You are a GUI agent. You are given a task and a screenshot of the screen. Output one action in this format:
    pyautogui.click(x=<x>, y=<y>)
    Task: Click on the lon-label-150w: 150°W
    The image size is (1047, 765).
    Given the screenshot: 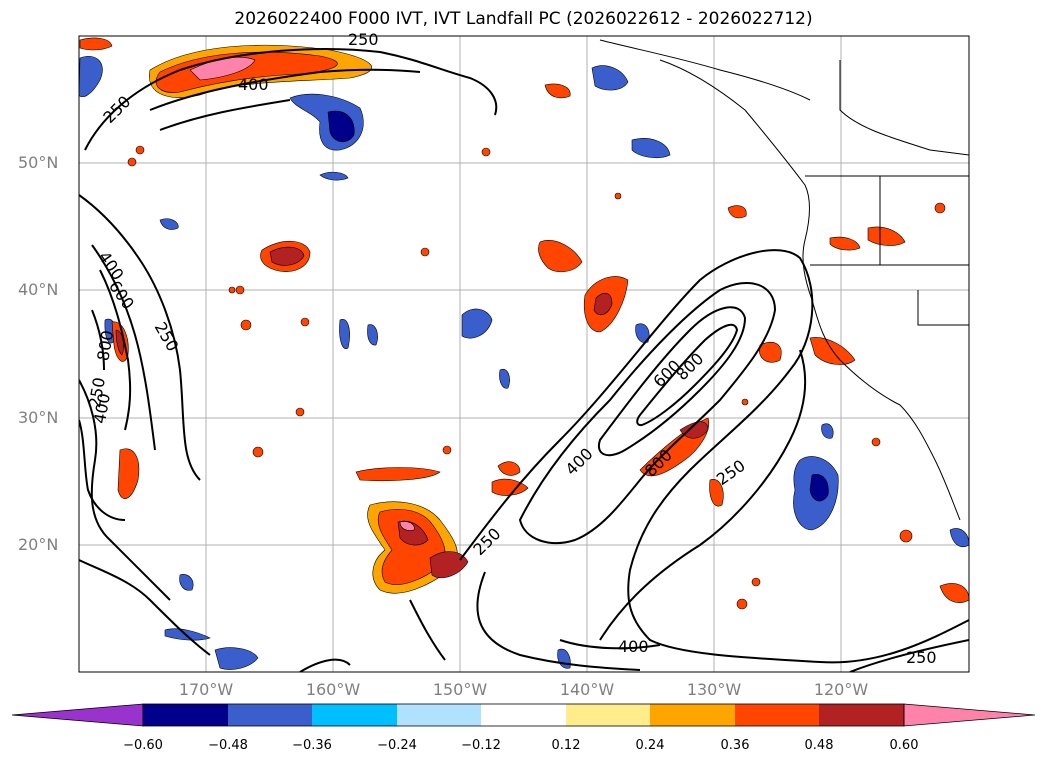 What is the action you would take?
    pyautogui.click(x=460, y=689)
    